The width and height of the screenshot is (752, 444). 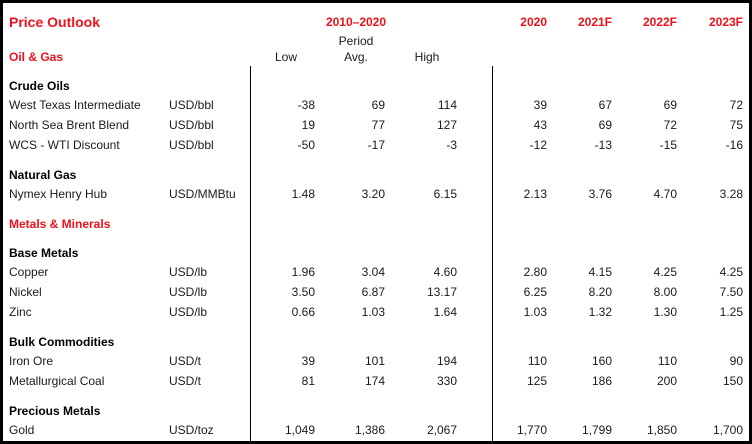 I want to click on unit-label: USD/MMBtu, so click(x=202, y=194).